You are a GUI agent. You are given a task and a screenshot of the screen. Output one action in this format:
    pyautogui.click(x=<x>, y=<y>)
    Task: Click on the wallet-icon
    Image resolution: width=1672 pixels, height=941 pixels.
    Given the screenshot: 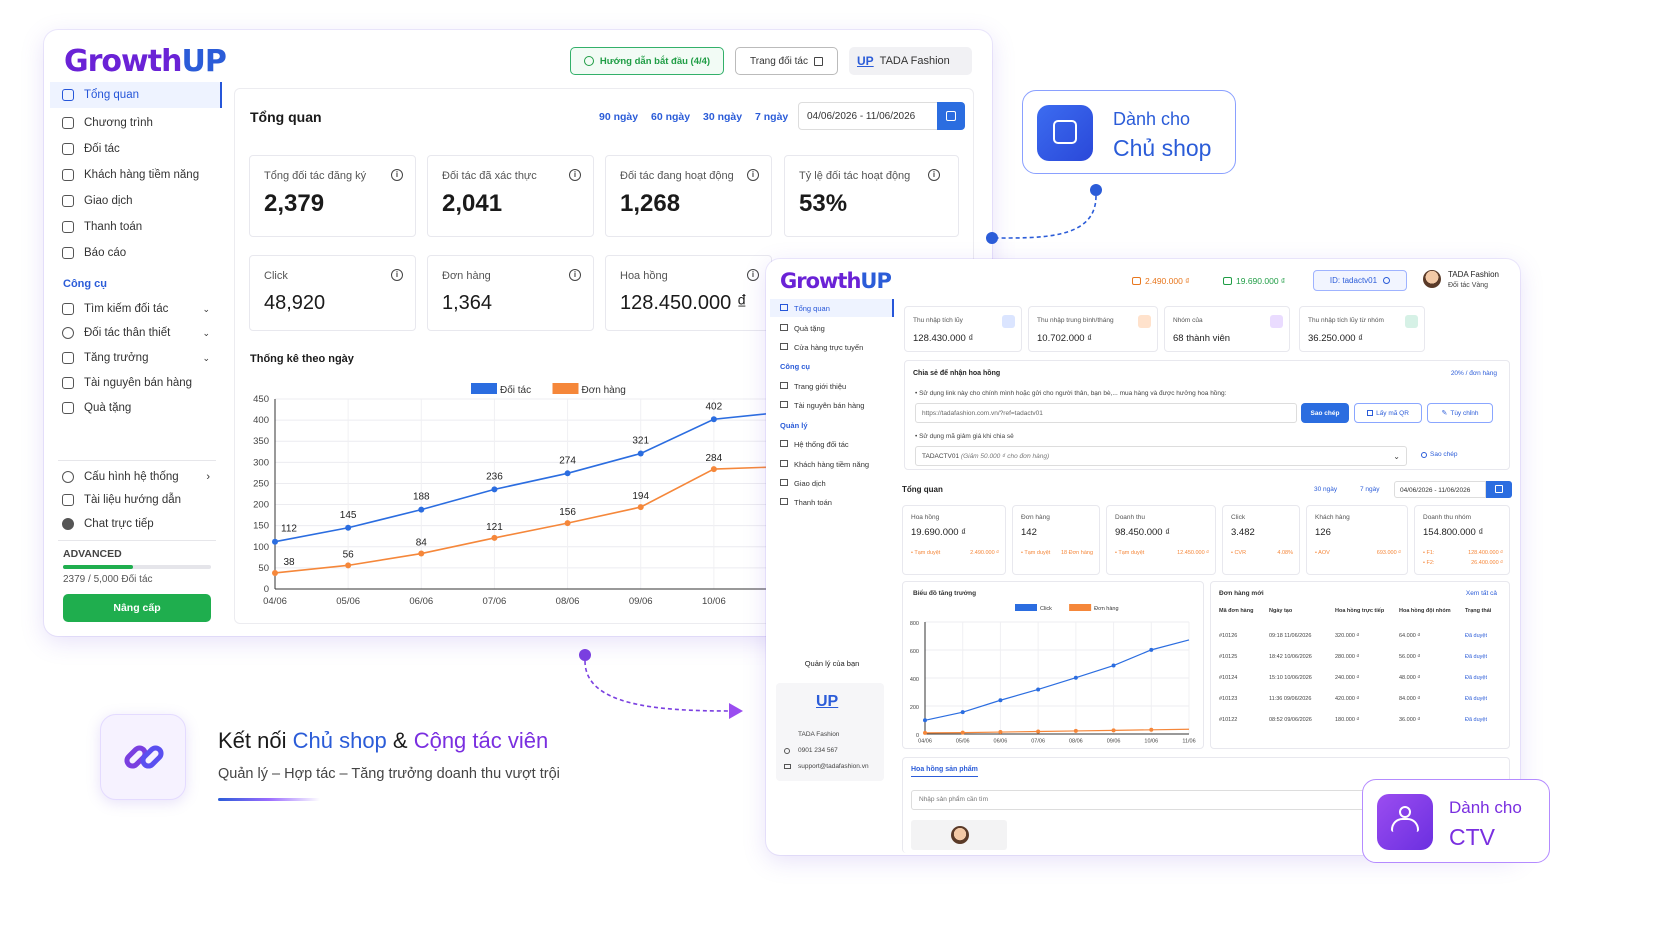 What is the action you would take?
    pyautogui.click(x=68, y=227)
    